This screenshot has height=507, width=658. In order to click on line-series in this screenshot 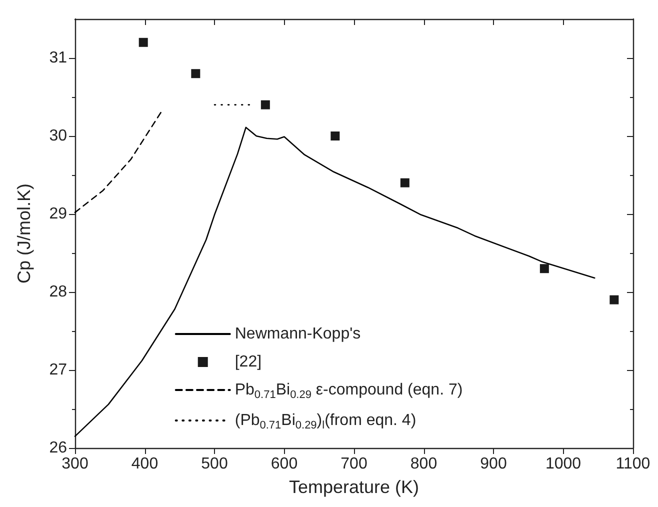, I will do `click(118, 163)`.